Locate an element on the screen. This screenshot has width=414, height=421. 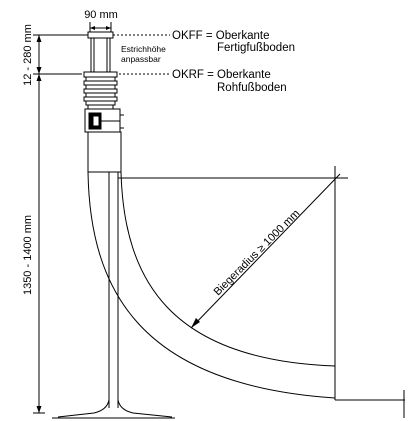
bend-radius-label: Biegeradius ≥ 1000 mm is located at coordinates (257, 253).